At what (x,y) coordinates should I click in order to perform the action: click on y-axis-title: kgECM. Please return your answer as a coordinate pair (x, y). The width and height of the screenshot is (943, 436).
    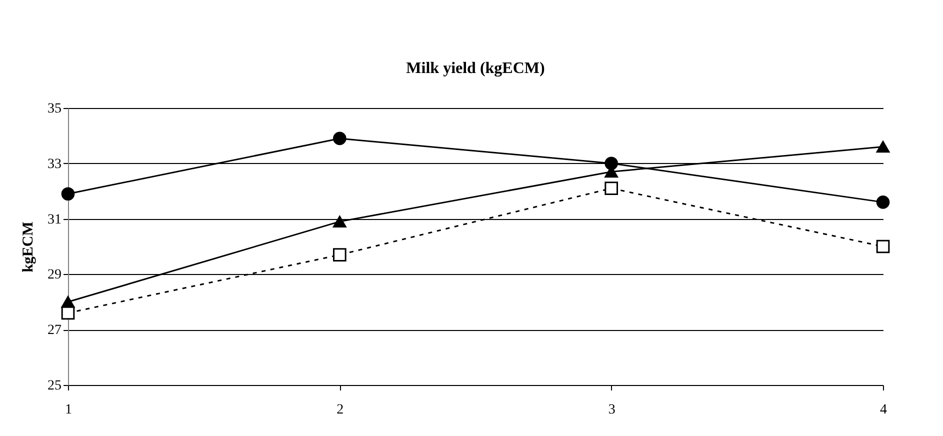
    Looking at the image, I should click on (28, 247).